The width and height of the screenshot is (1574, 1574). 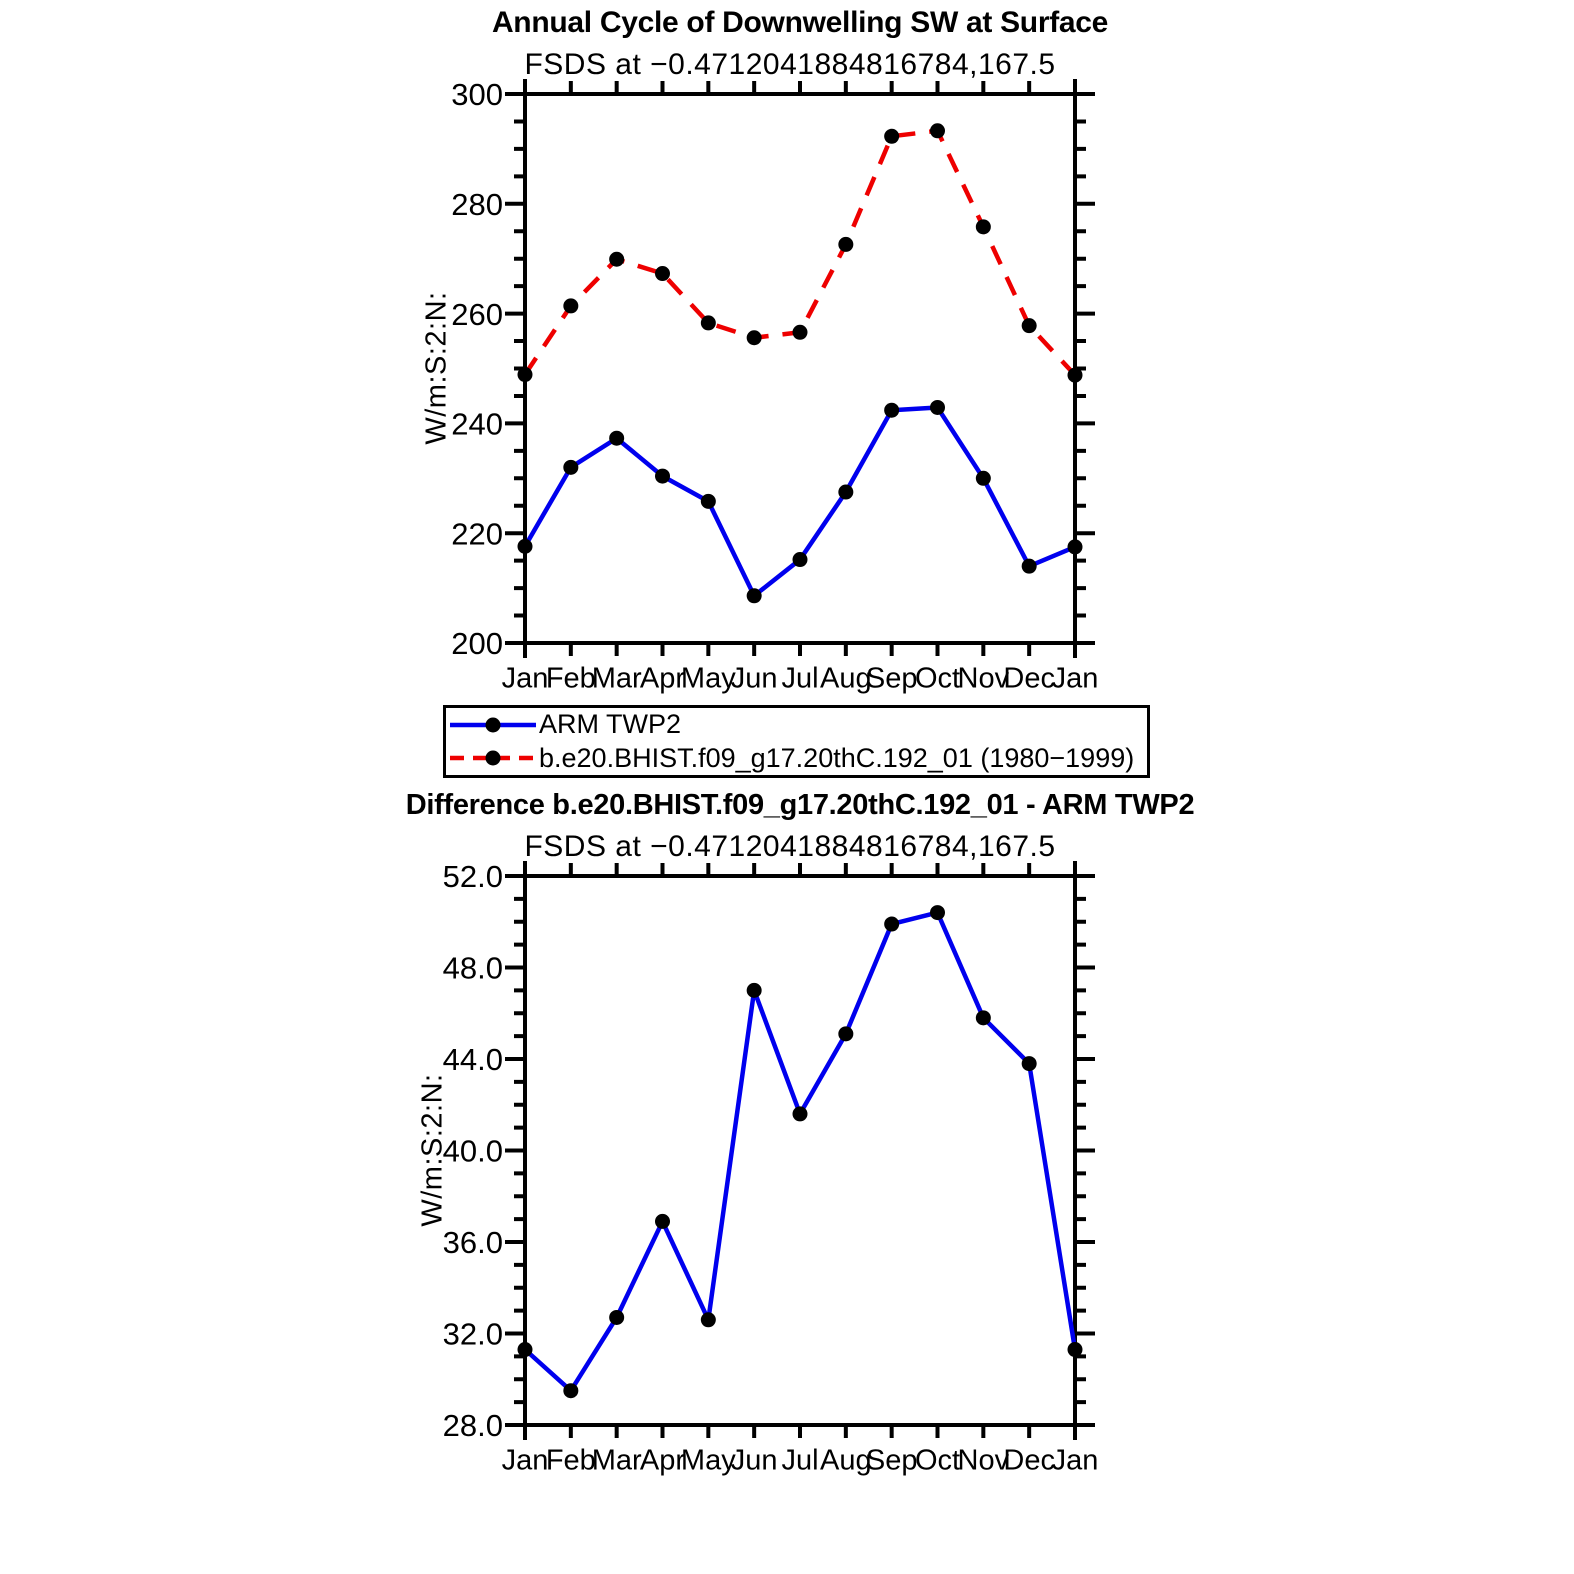 I want to click on legend-line-sample-solid, so click(x=493, y=725).